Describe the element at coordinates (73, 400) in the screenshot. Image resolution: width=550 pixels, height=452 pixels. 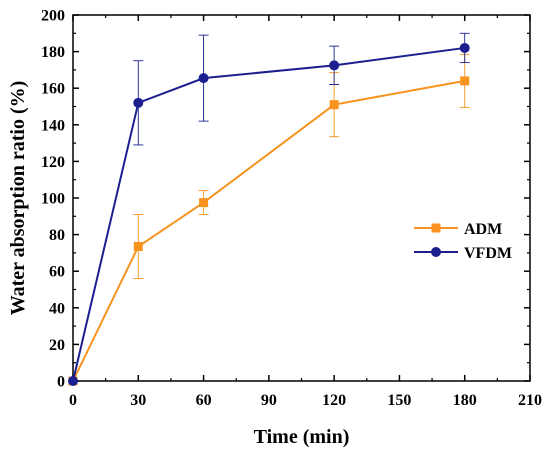
I see `x-tick-label: 0` at that location.